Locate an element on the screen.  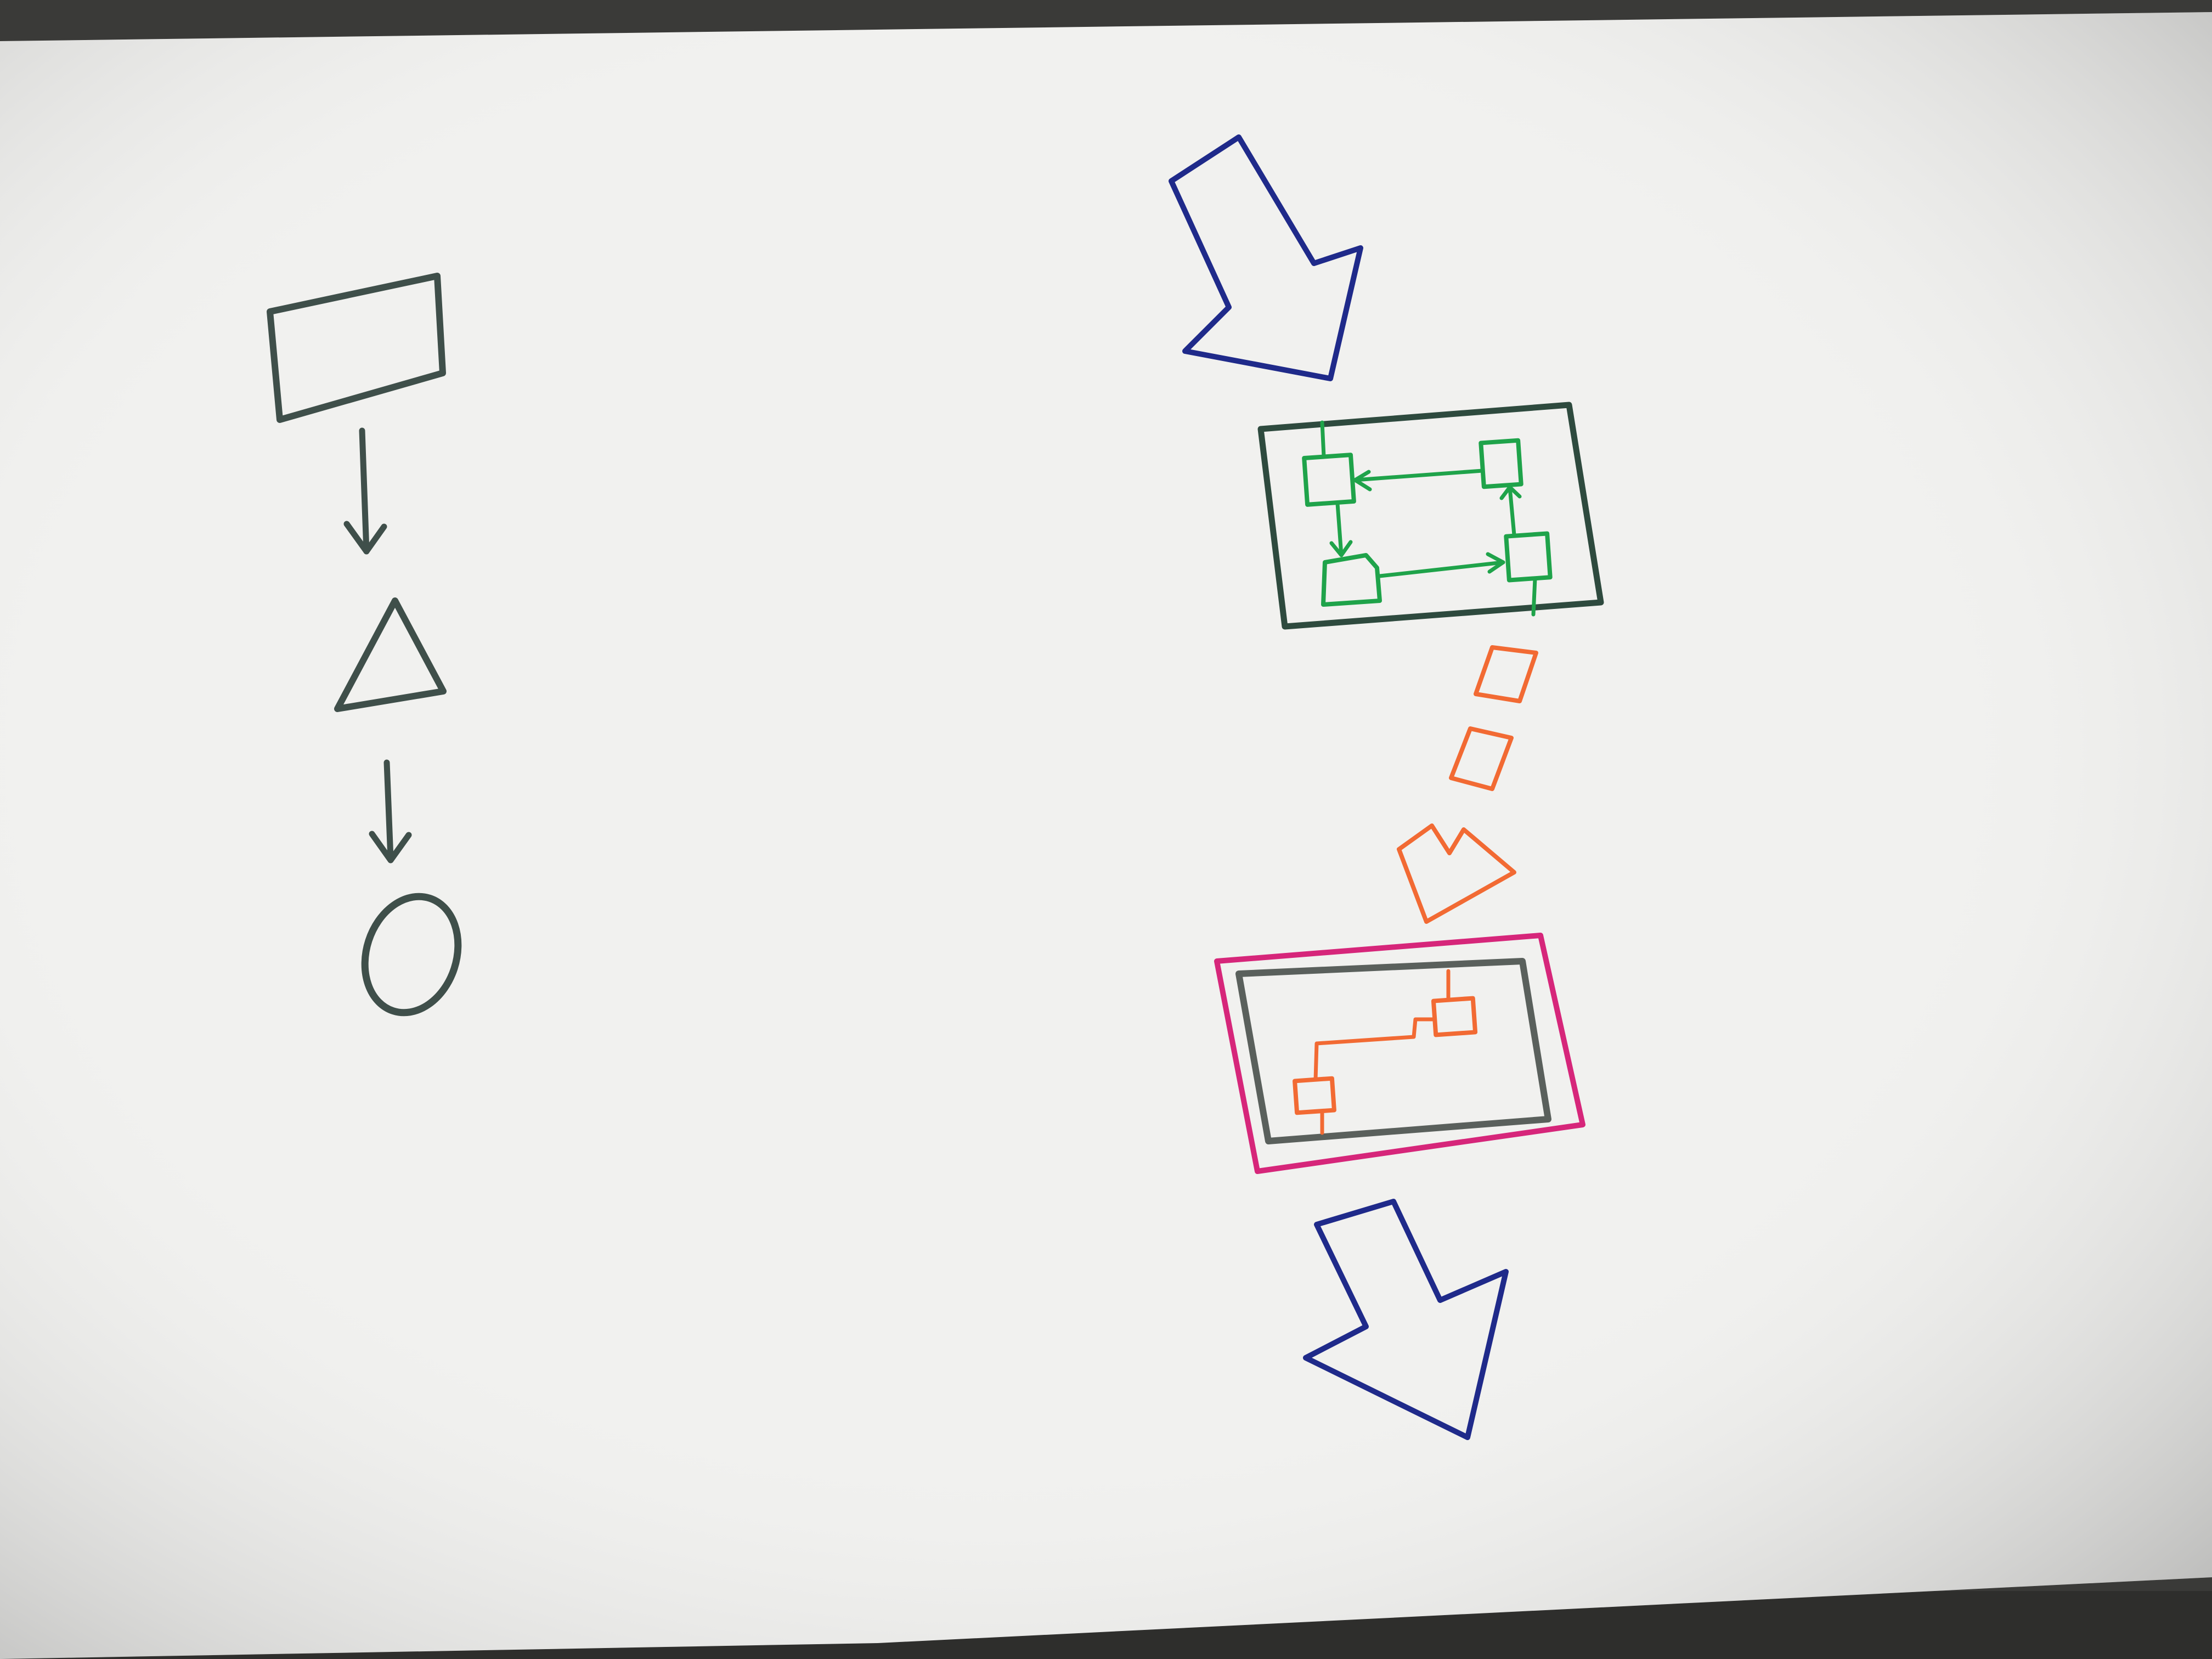
orange-block-arrow-icon is located at coordinates (1456, 873).